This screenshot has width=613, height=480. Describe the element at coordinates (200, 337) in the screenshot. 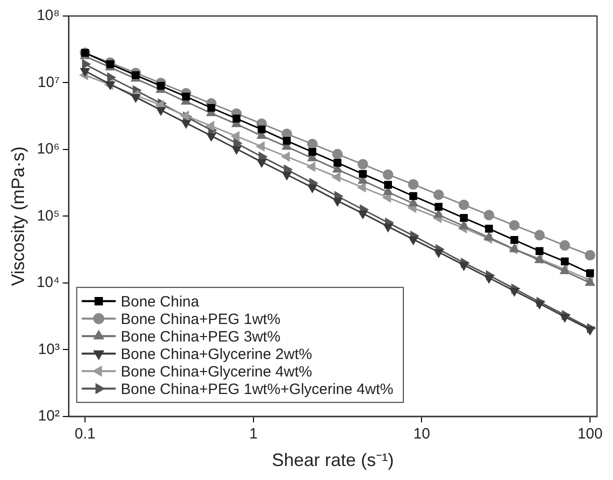

I see `legend-label: Bone China+PEG 3wt%` at that location.